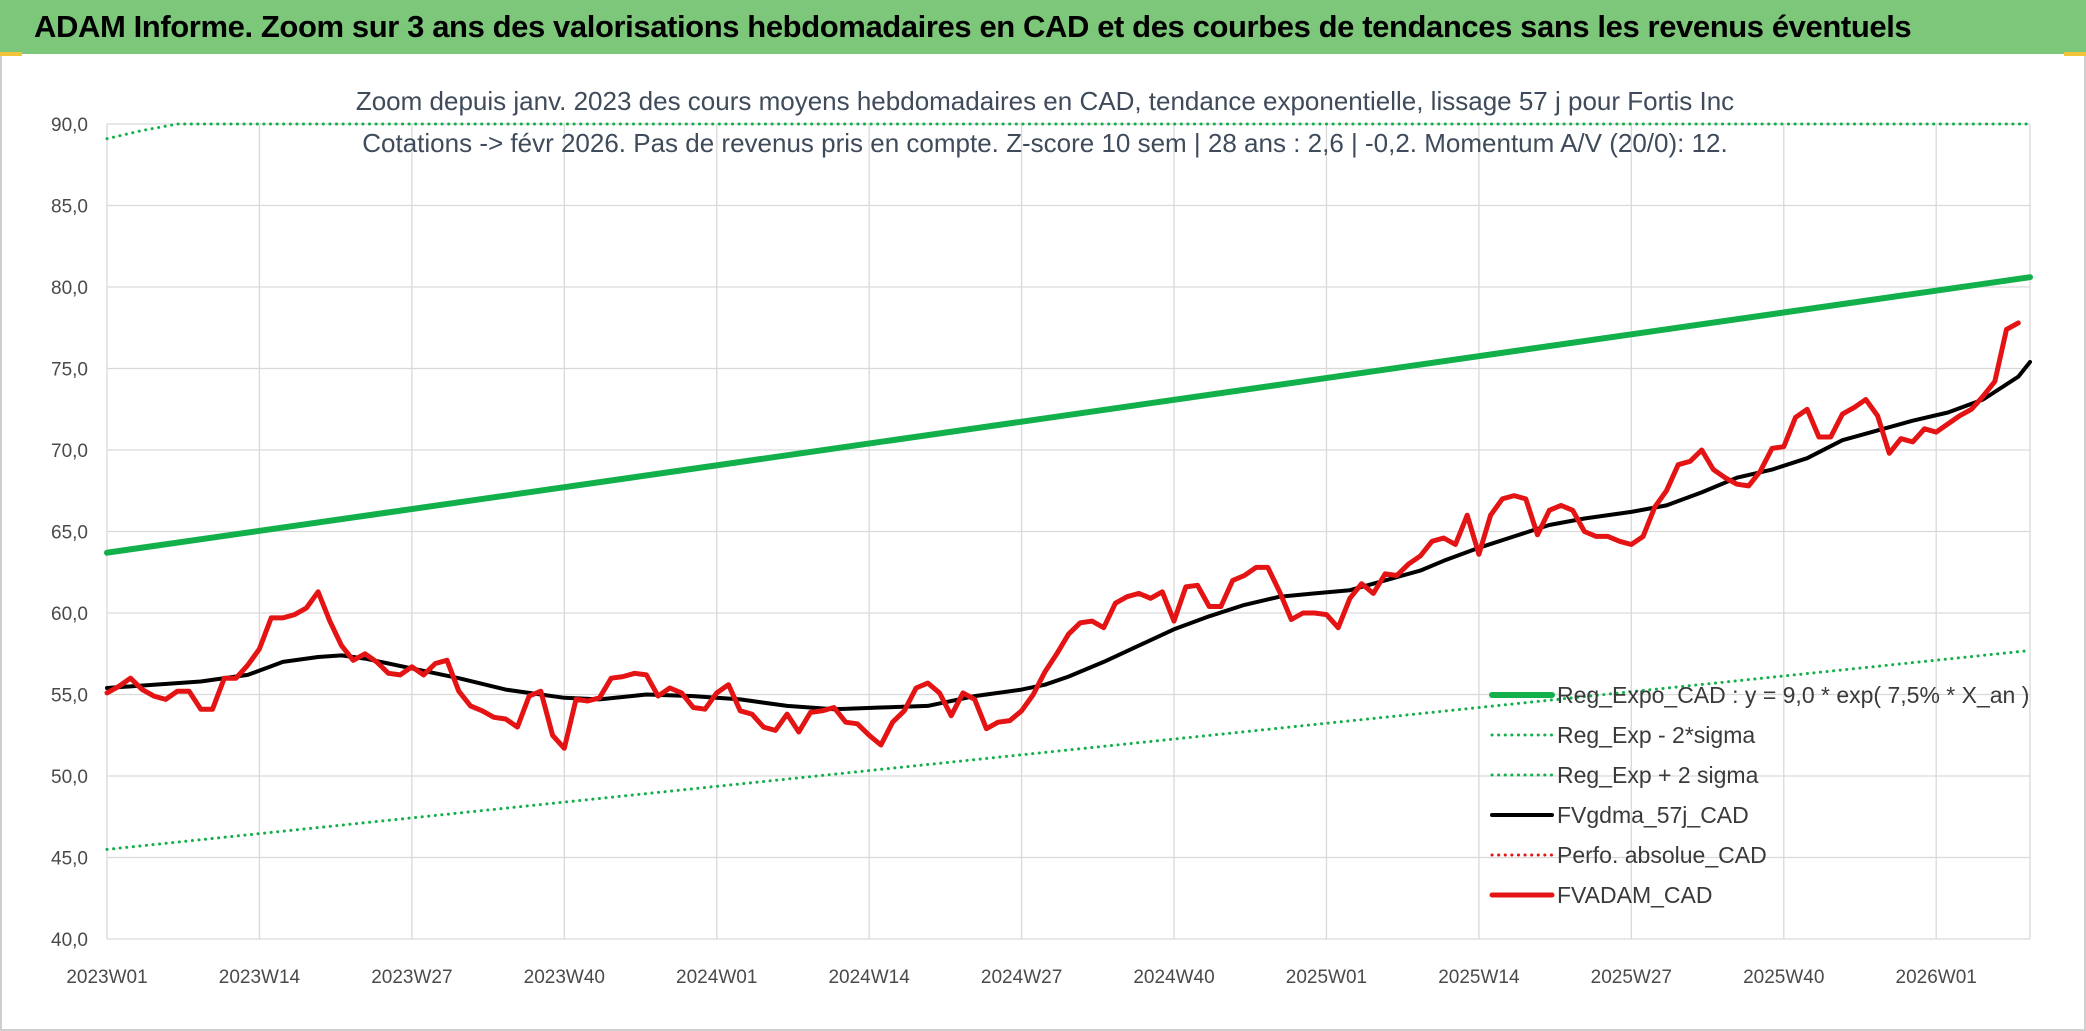 The image size is (2086, 1031). Describe the element at coordinates (69, 288) in the screenshot. I see `y-tick-label: 80,0` at that location.